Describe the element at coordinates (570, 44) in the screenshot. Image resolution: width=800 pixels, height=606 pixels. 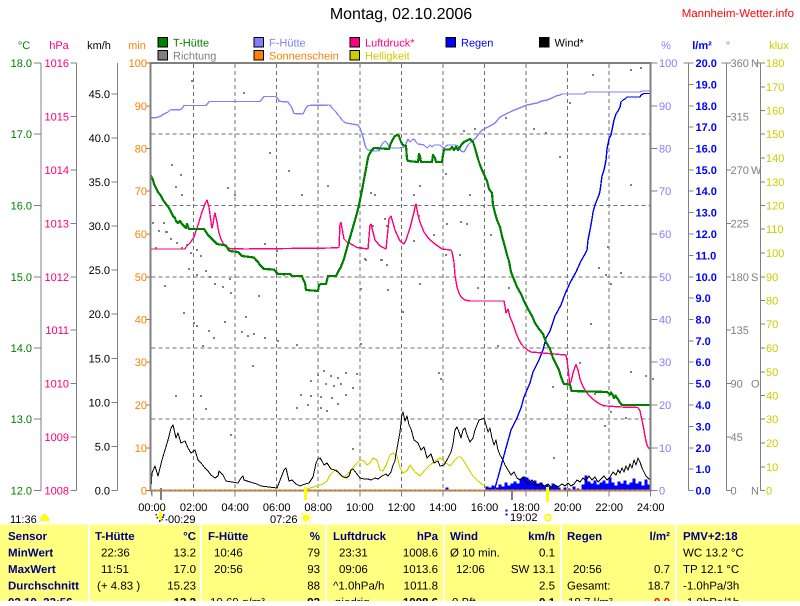
I see `svg-text: Wind*` at that location.